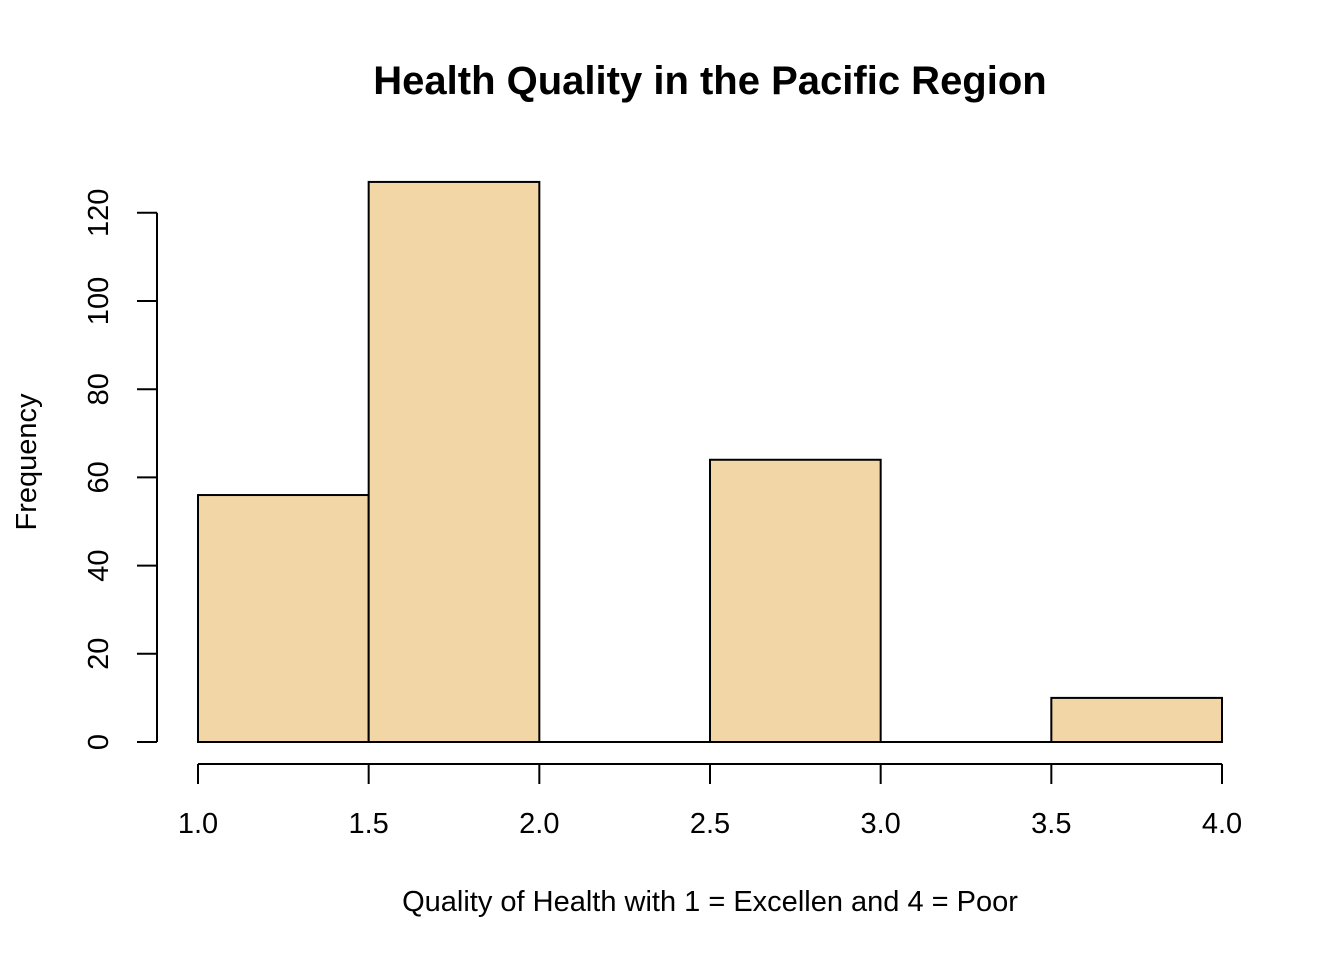  I want to click on y-tick-label-2: 40, so click(99, 565).